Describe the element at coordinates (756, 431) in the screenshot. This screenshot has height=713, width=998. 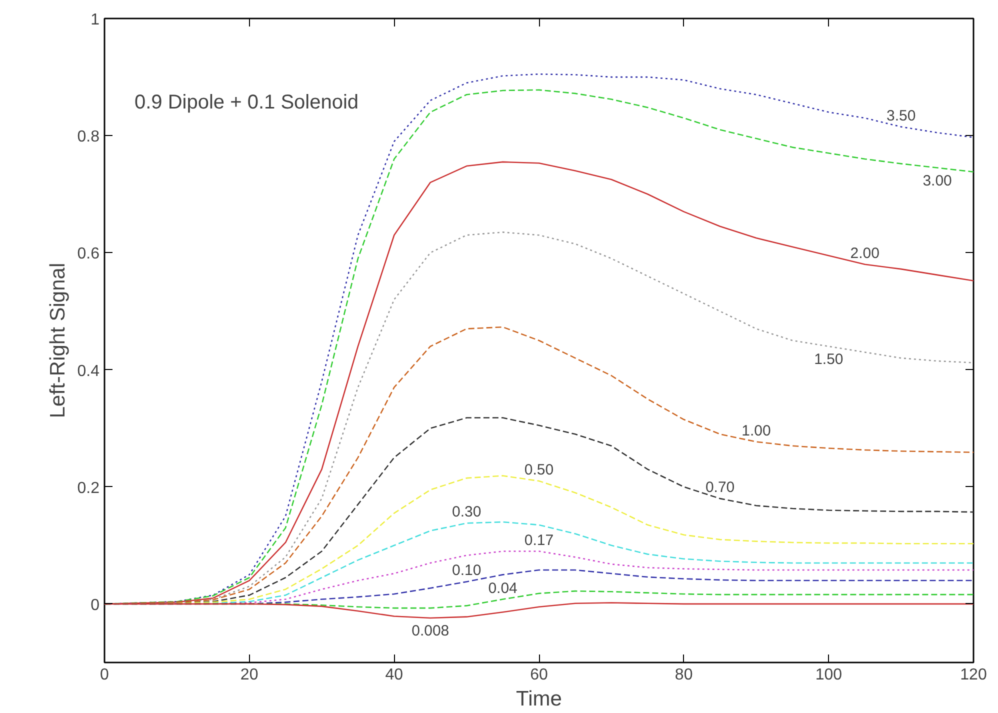
I see `annotation: 1.00` at that location.